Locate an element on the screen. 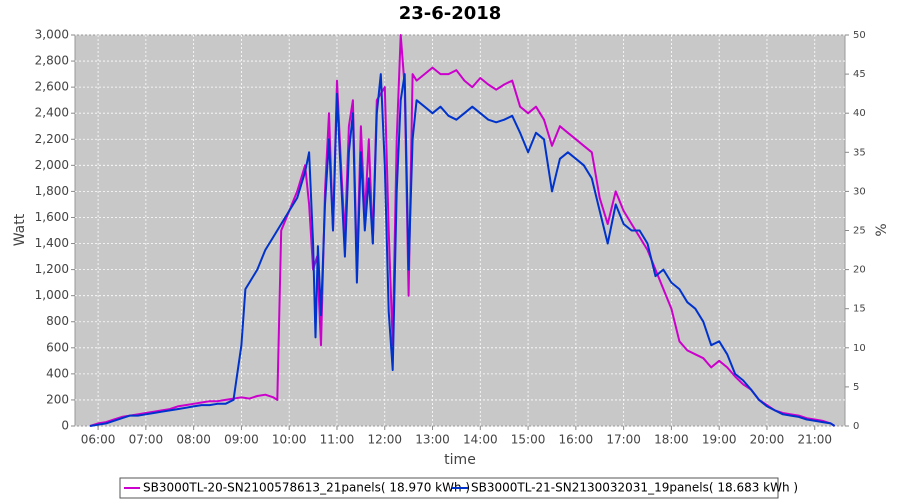 The height and width of the screenshot is (500, 900). x-tick-label: 07:00 is located at coordinates (146, 440).